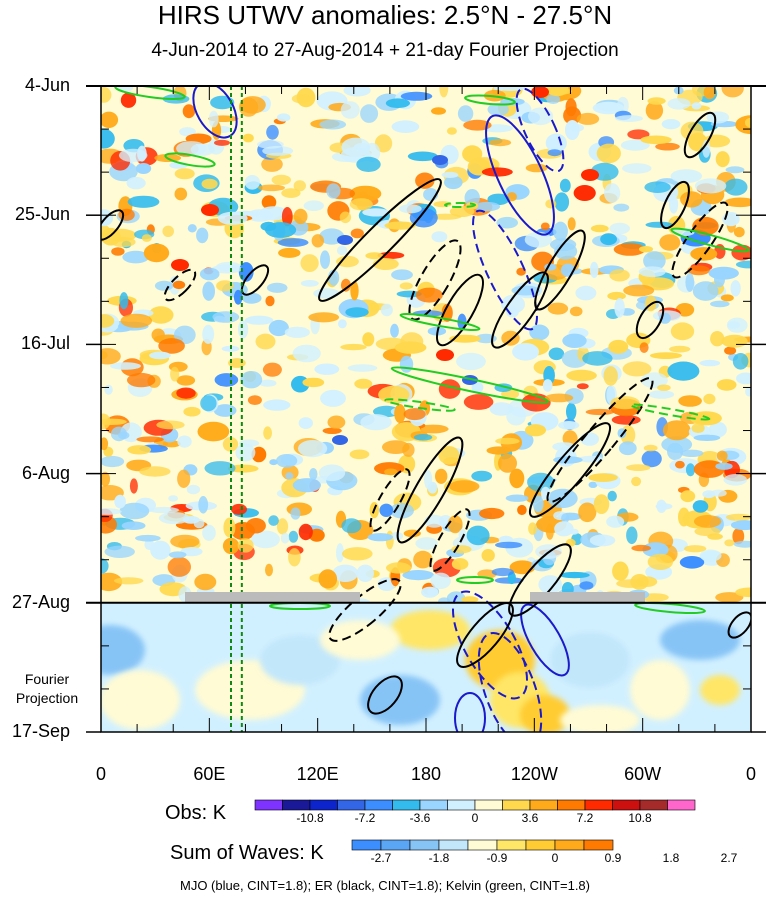 Image resolution: width=770 pixels, height=899 pixels. Describe the element at coordinates (475, 818) in the screenshot. I see `obs-colorbar-tick-label: 0` at that location.